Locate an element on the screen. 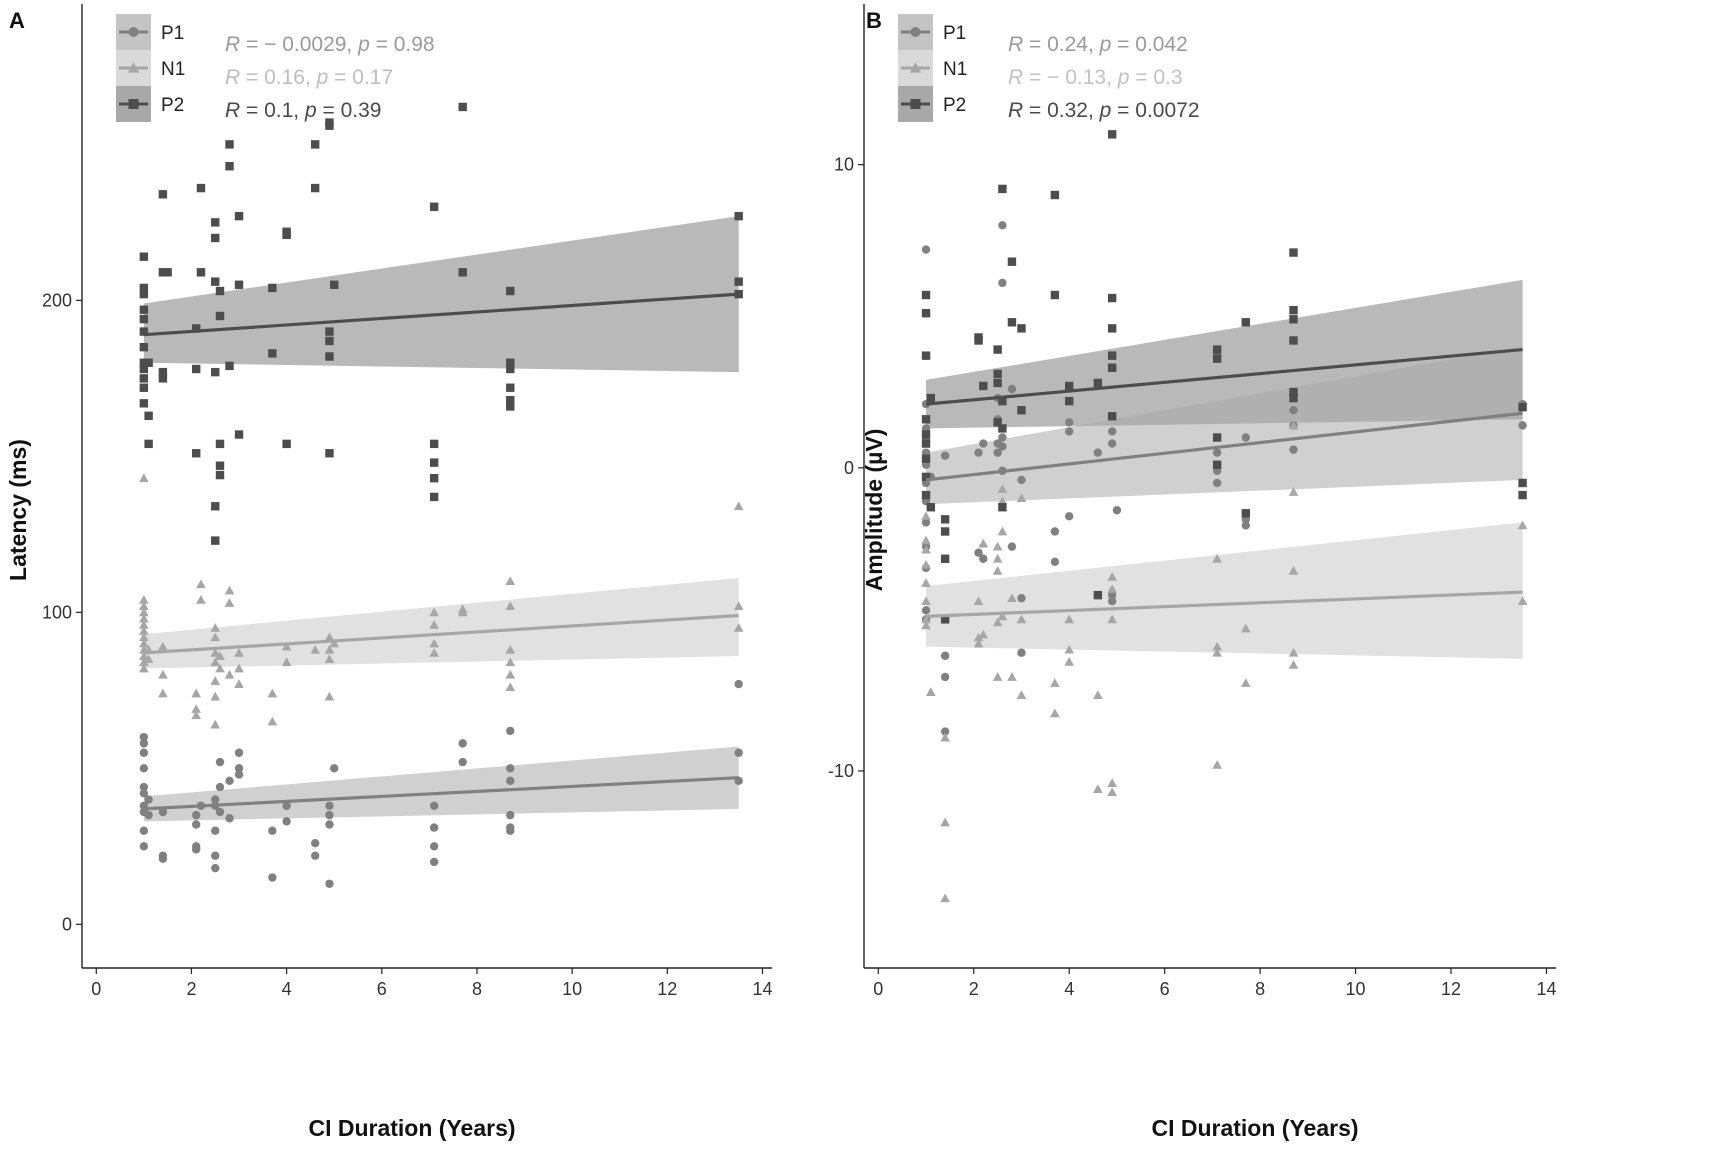  legend-marker-n1 is located at coordinates (915, 67).